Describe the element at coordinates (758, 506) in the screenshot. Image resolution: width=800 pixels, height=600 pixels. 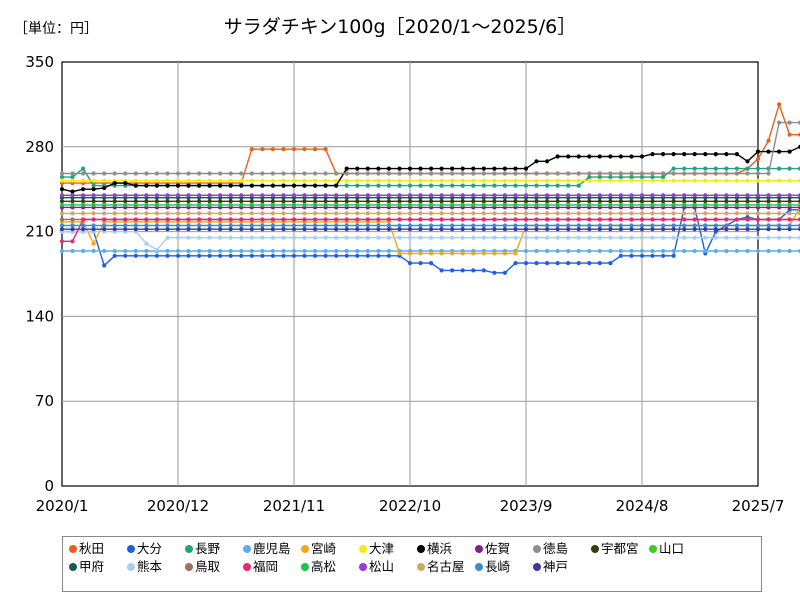
I see `x-tick-label: 2025/7` at that location.